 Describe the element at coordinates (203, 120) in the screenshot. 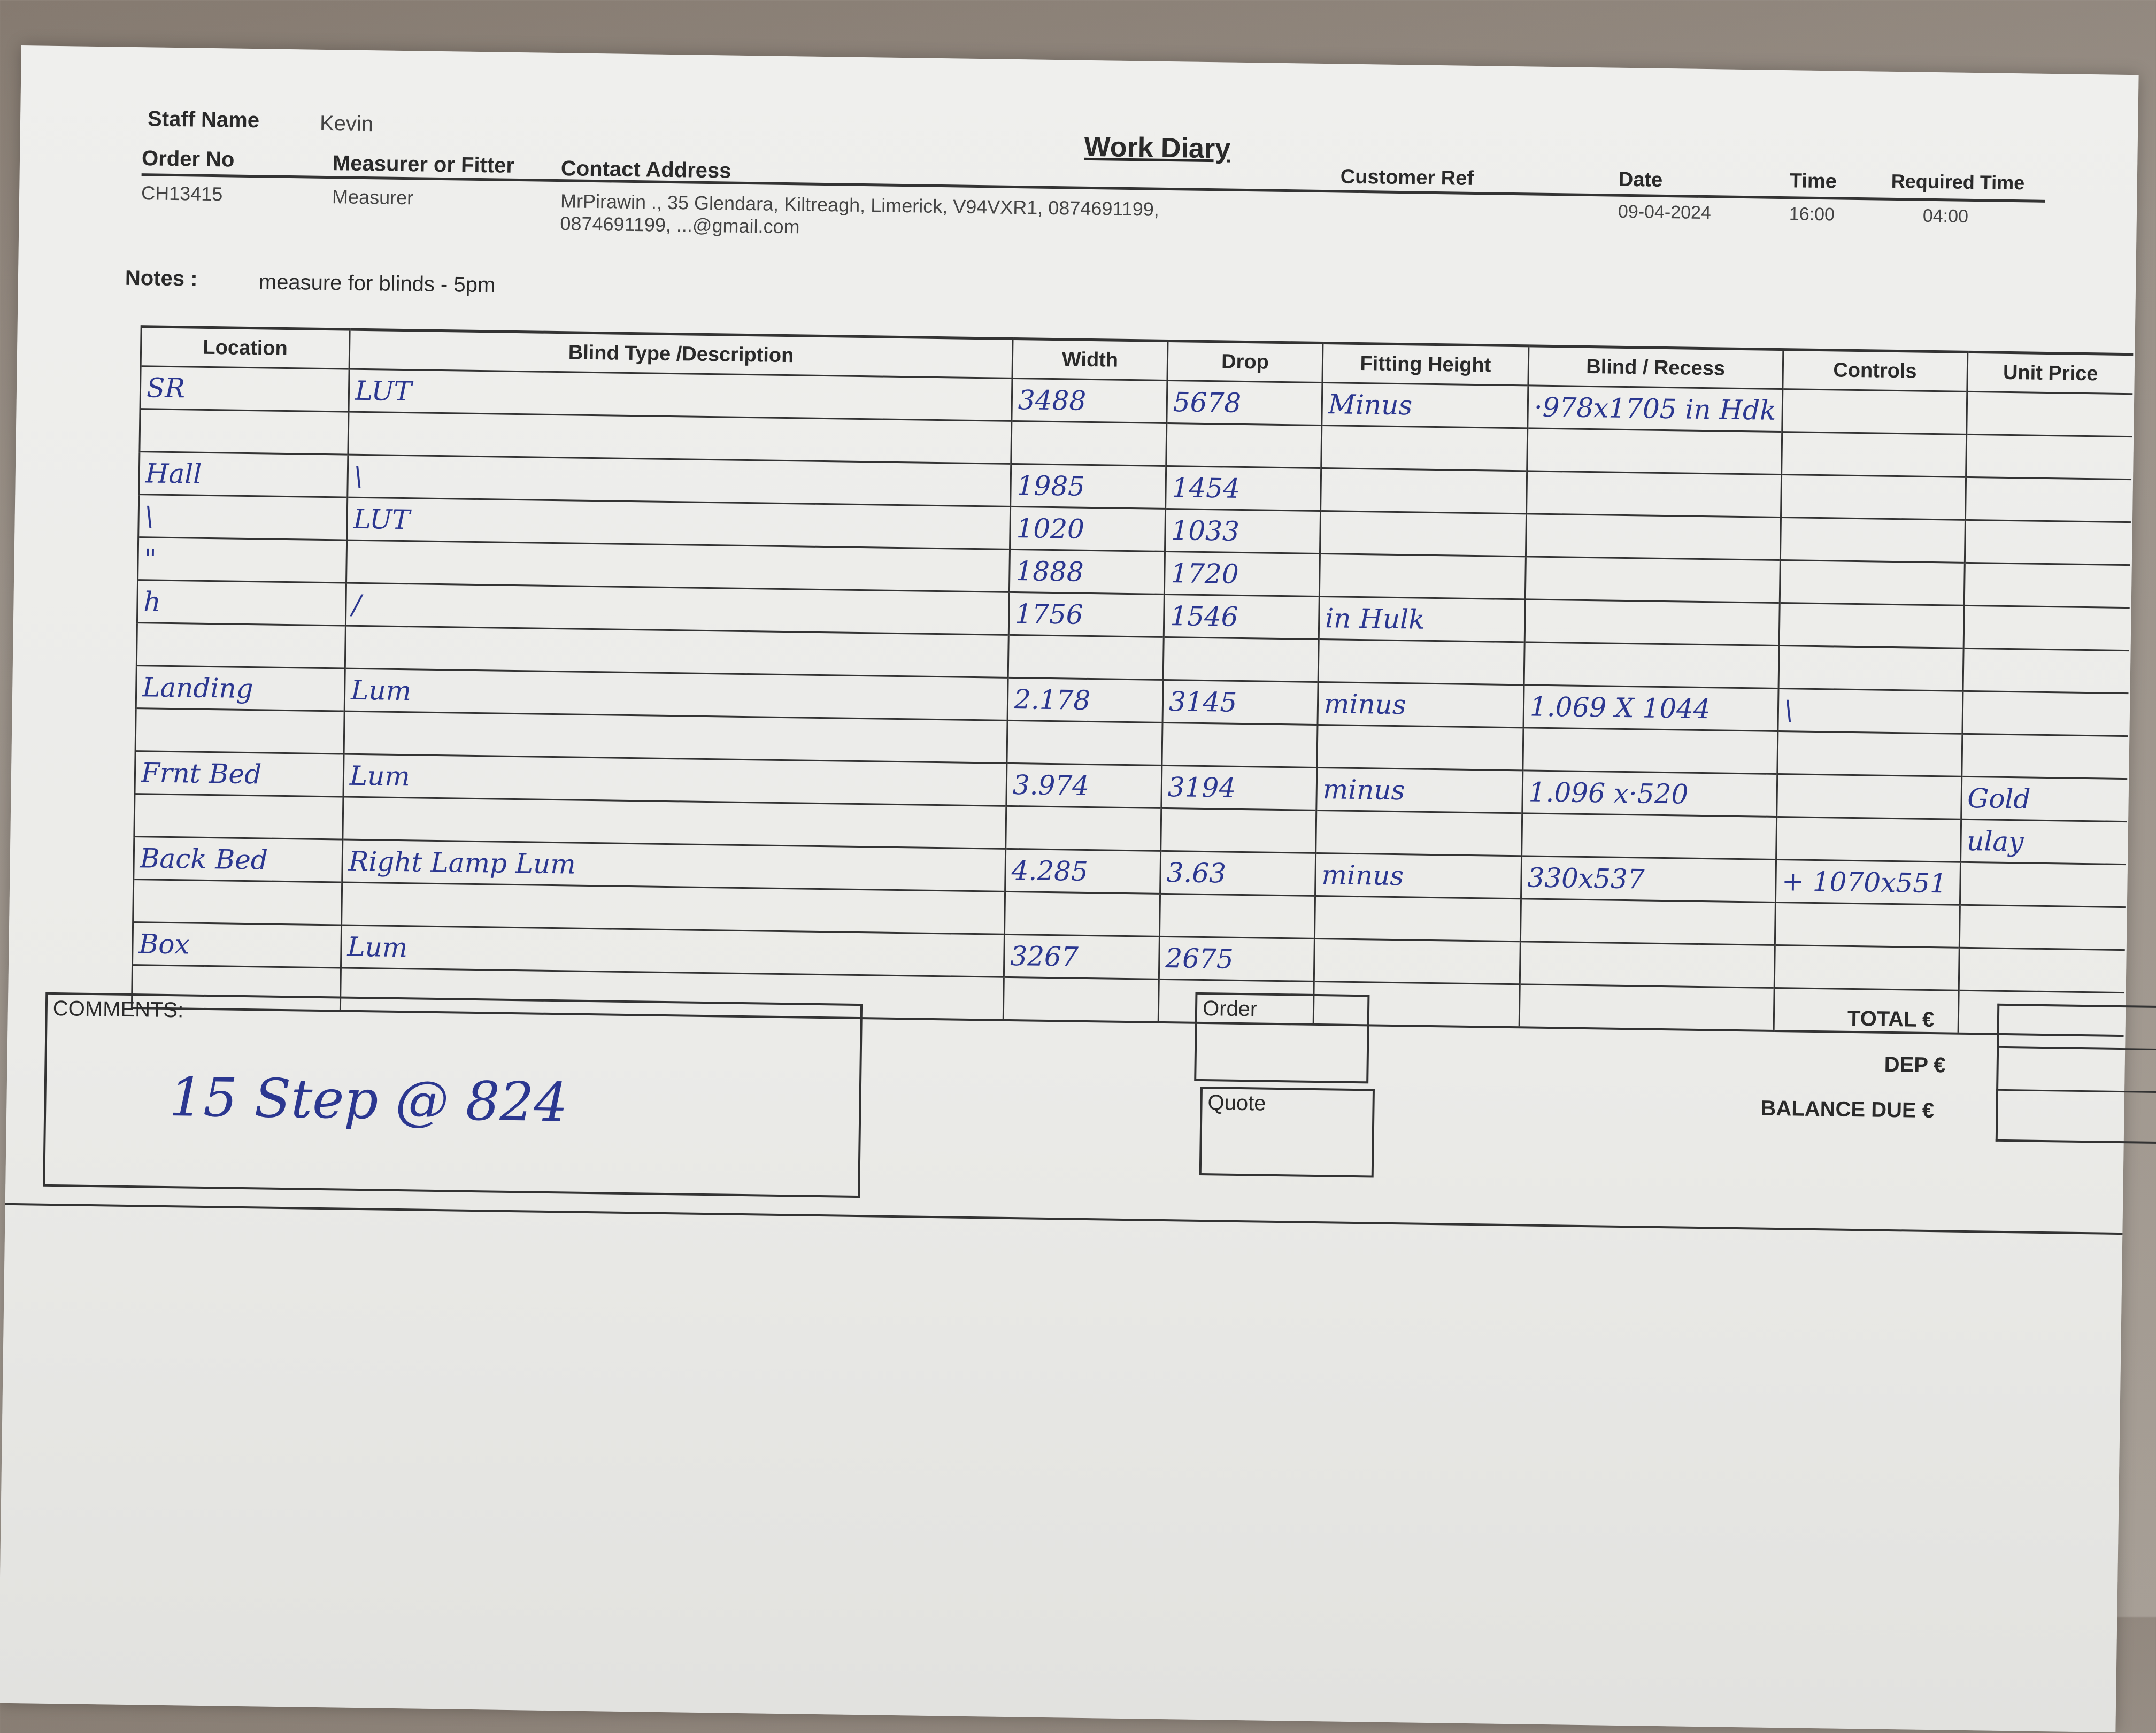

I see `staff-name-label: Staff Name` at that location.